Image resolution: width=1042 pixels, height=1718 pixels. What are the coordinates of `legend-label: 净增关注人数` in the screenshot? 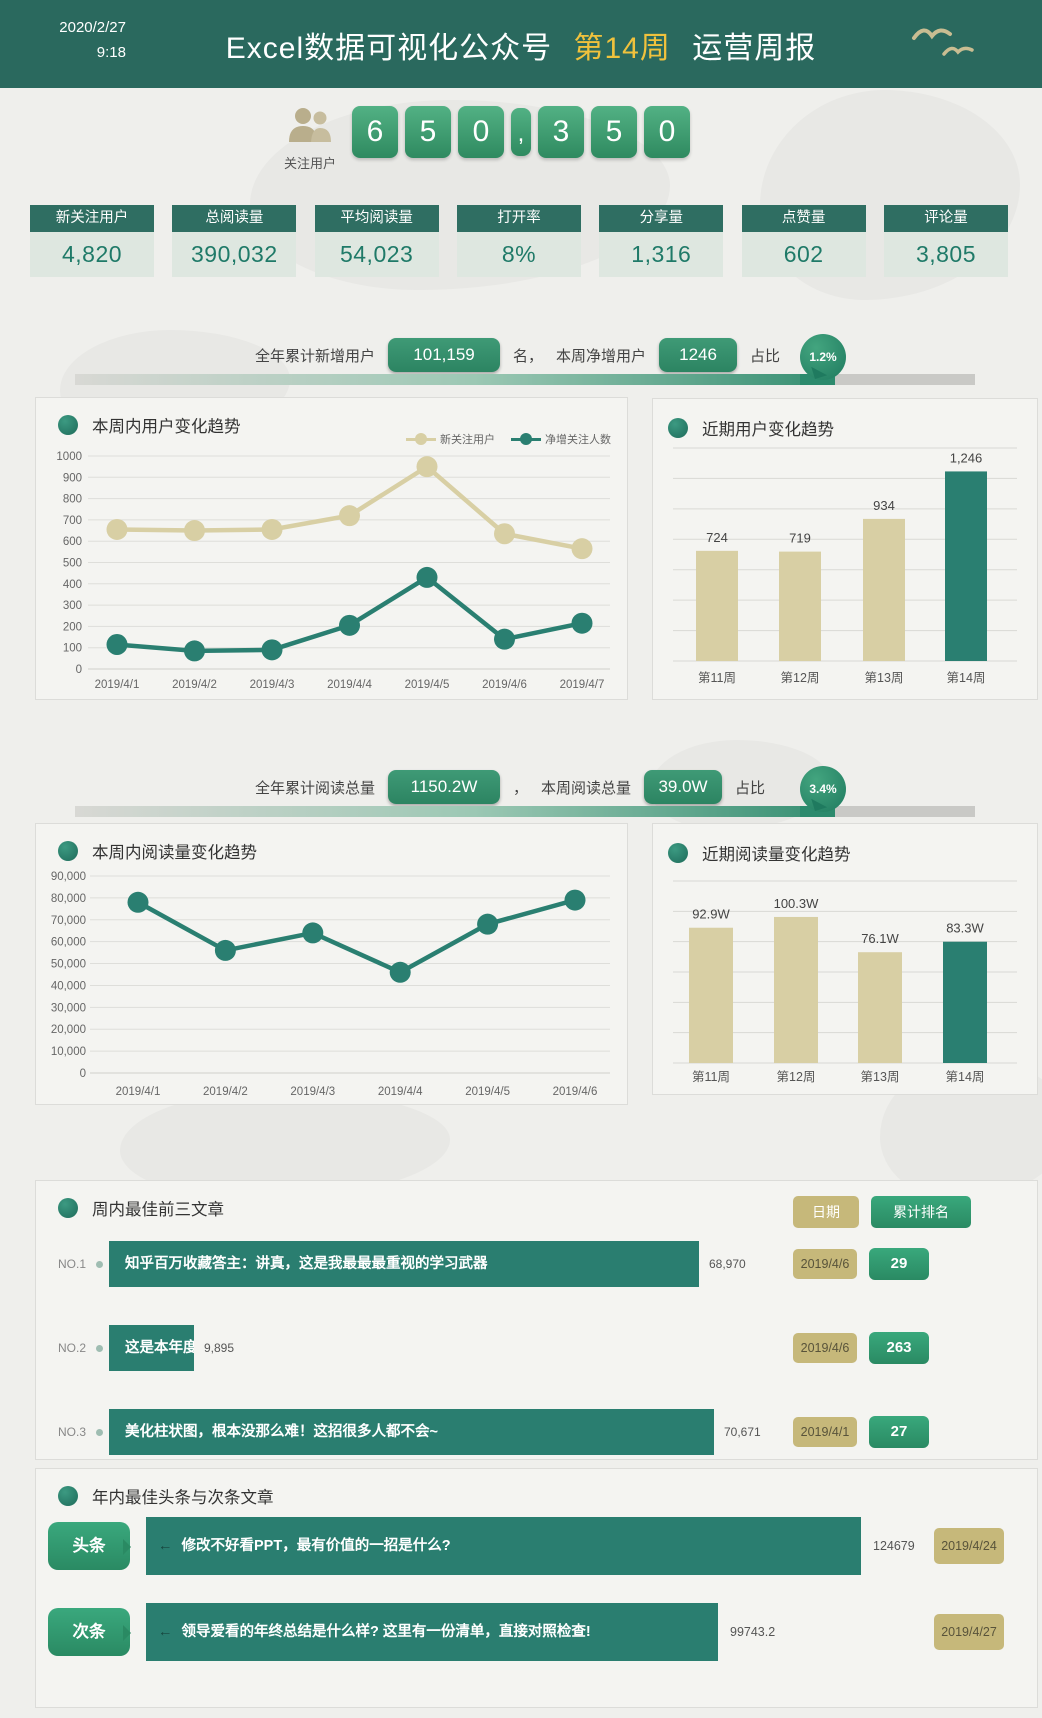 It's located at (578, 440).